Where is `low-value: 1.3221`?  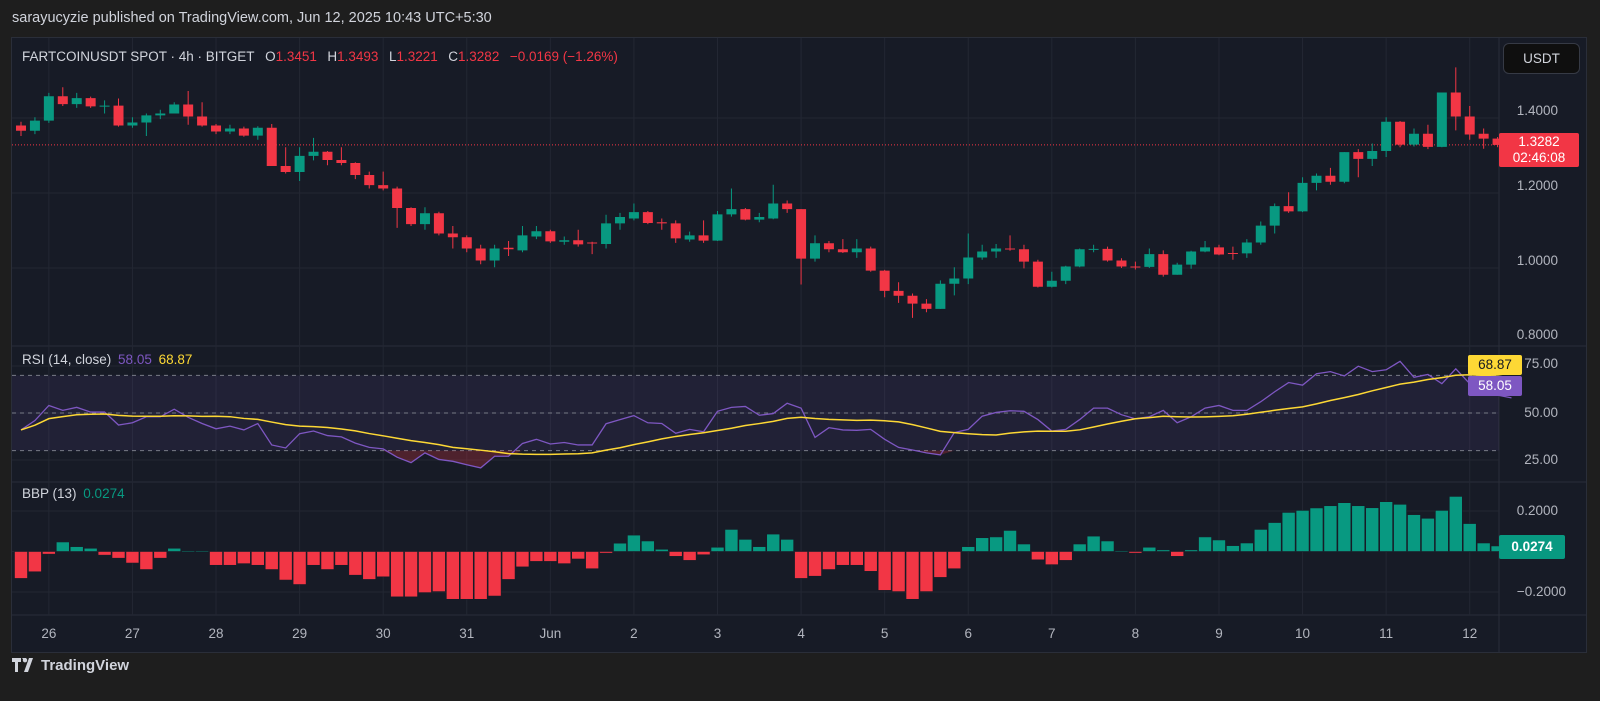 low-value: 1.3221 is located at coordinates (417, 56).